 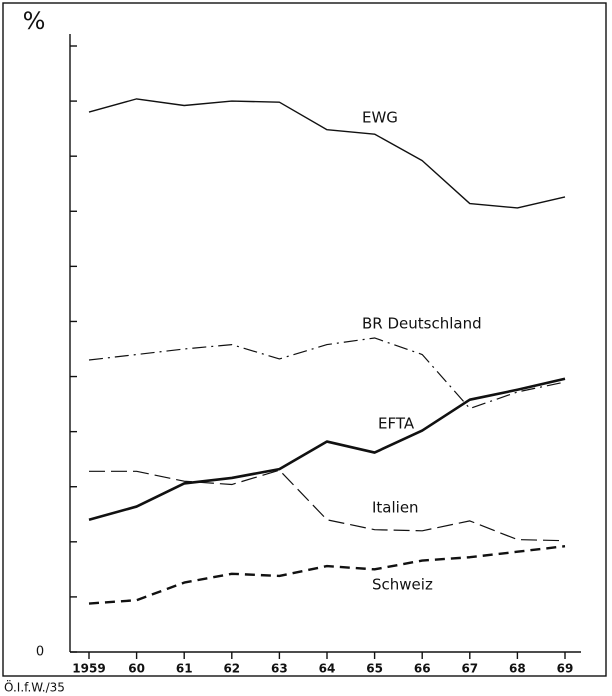 What do you see at coordinates (231, 669) in the screenshot?
I see `x-tick-label: 62` at bounding box center [231, 669].